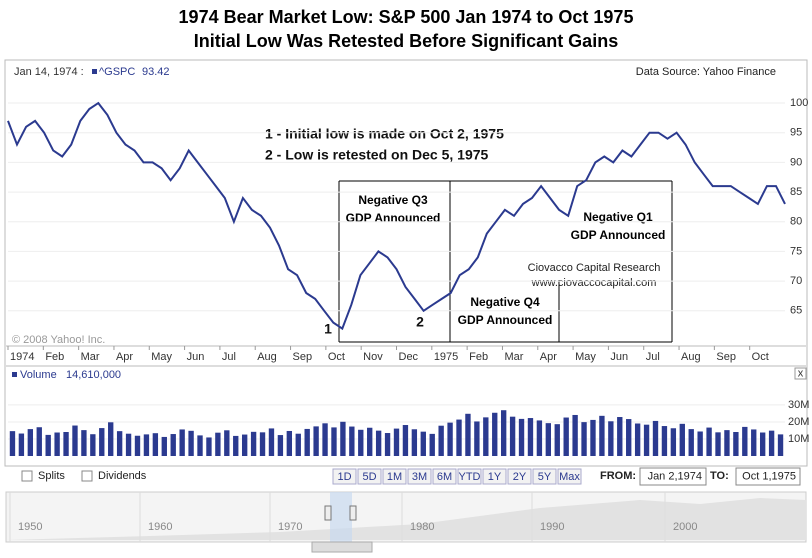 This screenshot has height=558, width=812. I want to click on close-button-label: x, so click(801, 373).